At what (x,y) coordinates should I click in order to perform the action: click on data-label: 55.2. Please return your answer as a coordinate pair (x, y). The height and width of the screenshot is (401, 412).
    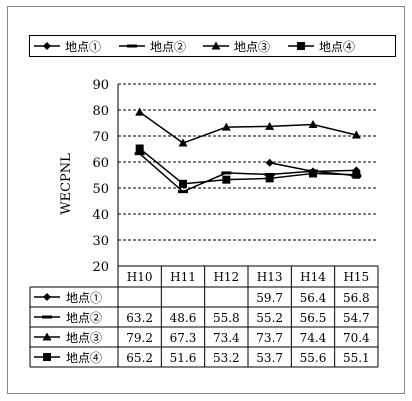
    Looking at the image, I should click on (269, 318).